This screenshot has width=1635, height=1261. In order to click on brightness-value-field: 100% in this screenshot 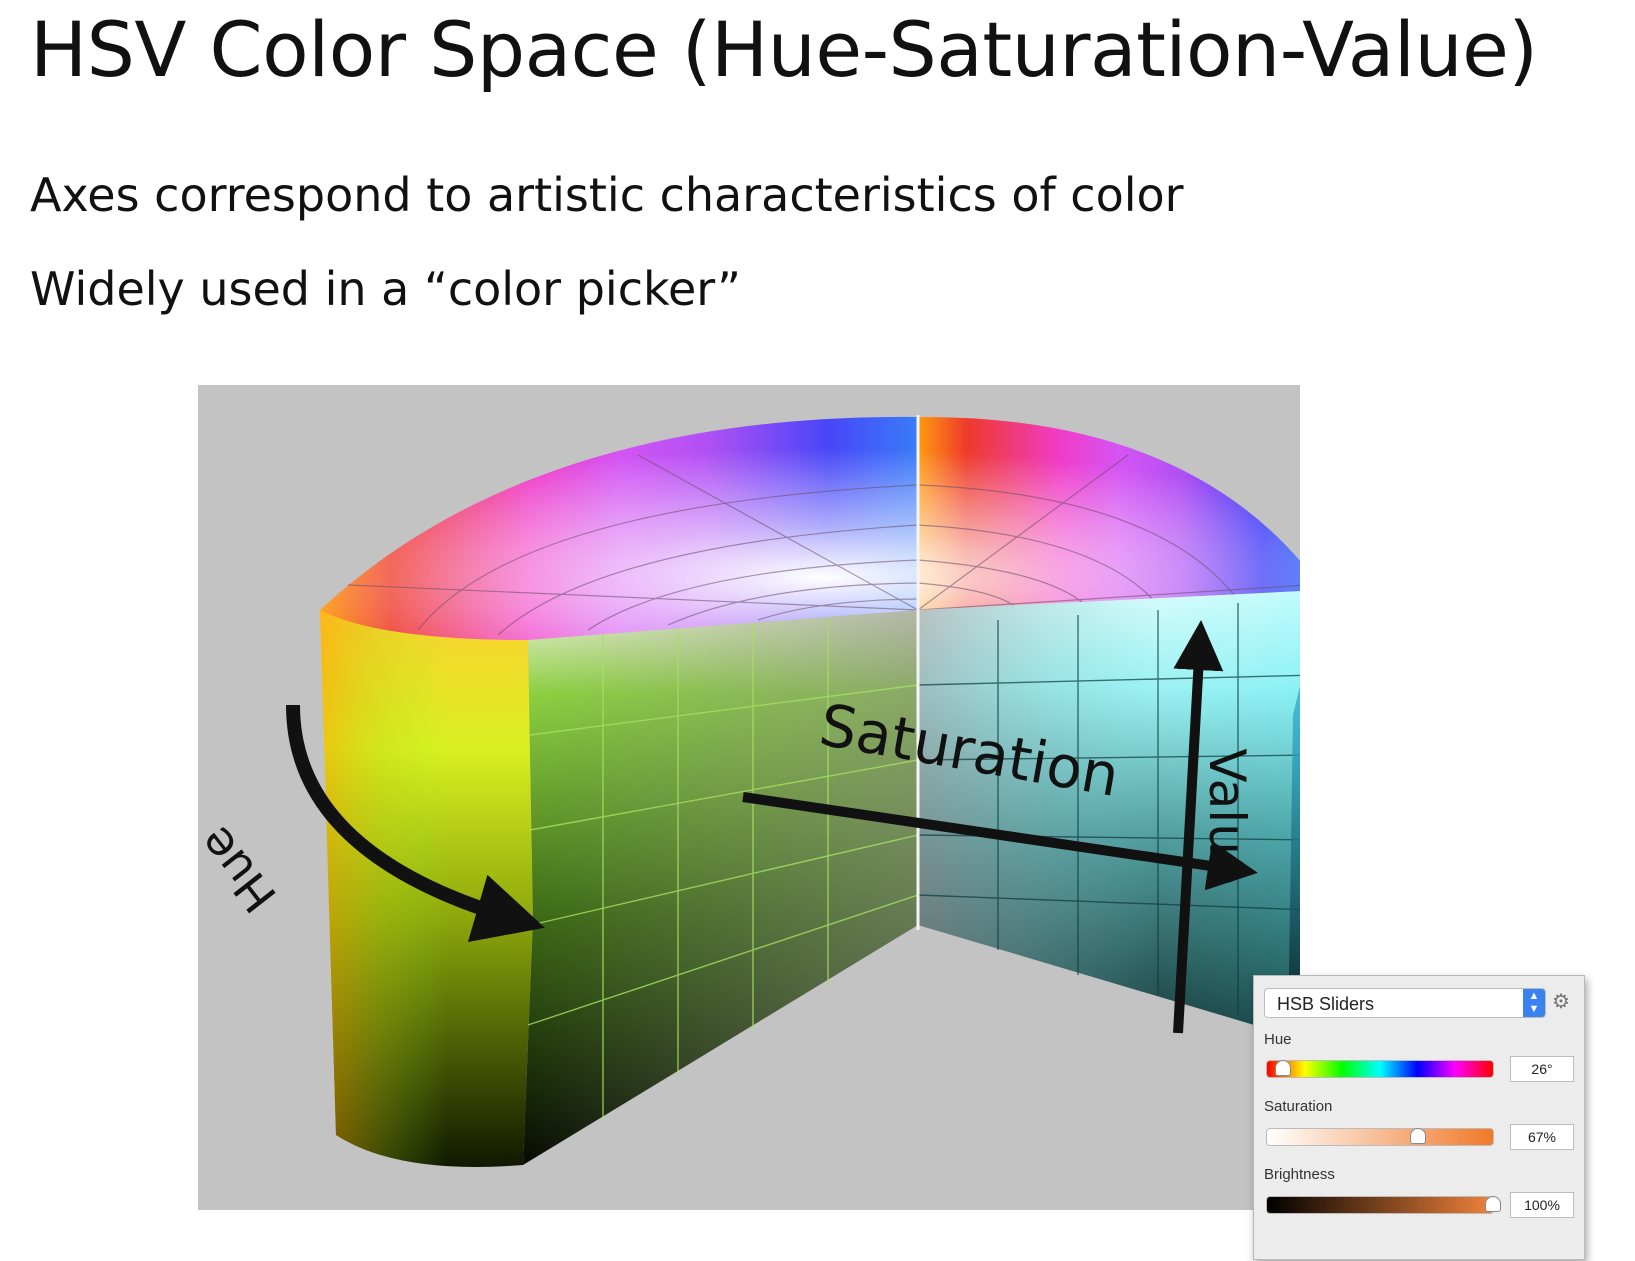, I will do `click(1542, 1205)`.